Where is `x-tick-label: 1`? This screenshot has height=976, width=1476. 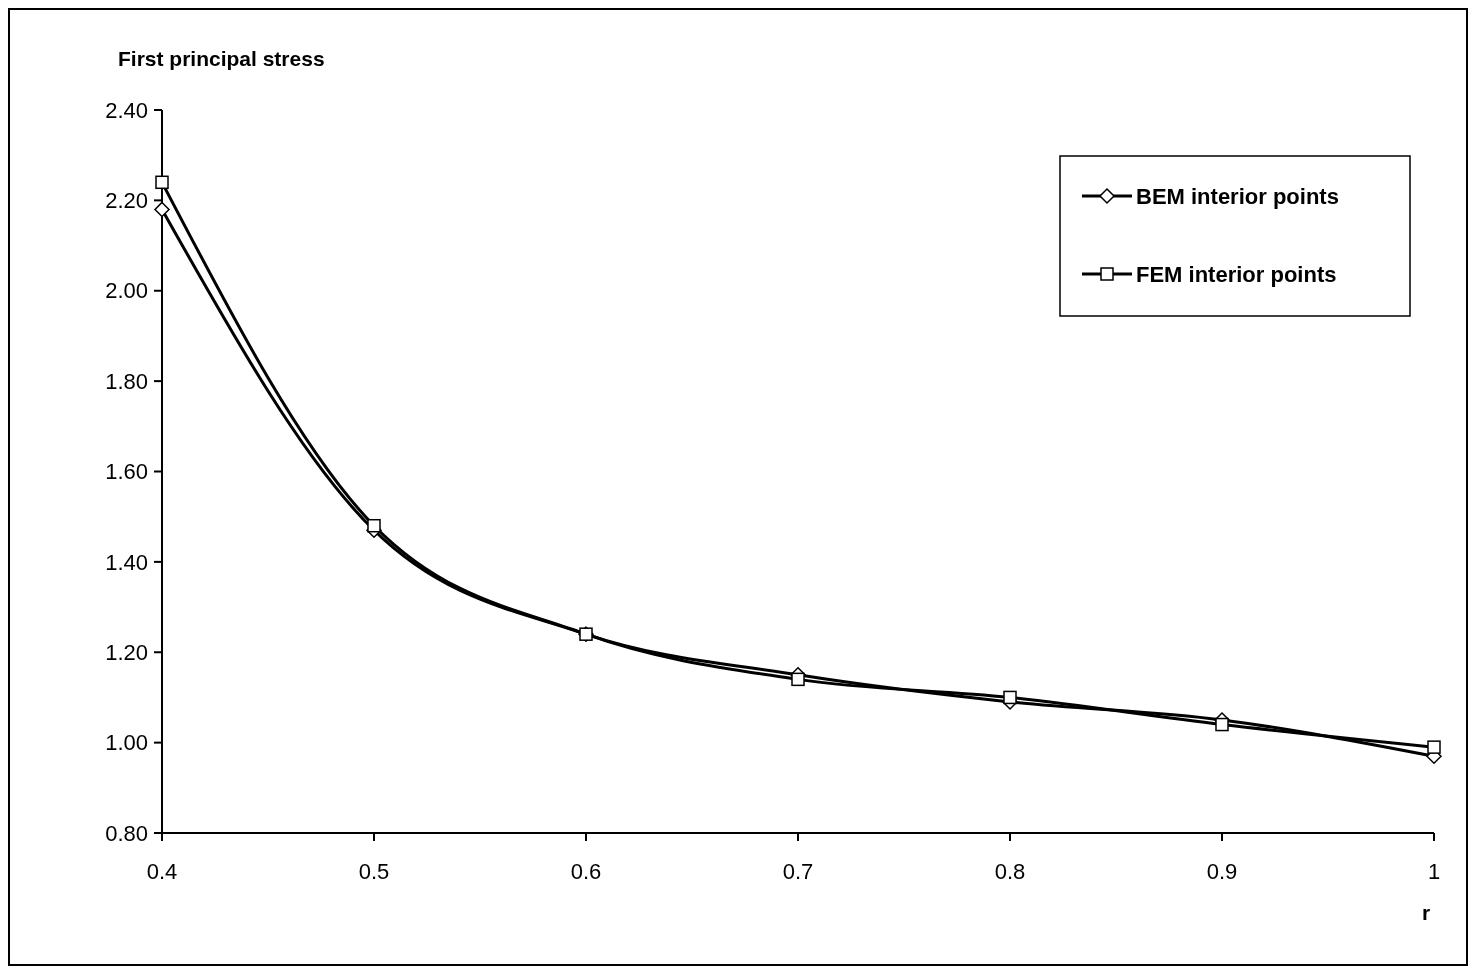
x-tick-label: 1 is located at coordinates (1434, 871).